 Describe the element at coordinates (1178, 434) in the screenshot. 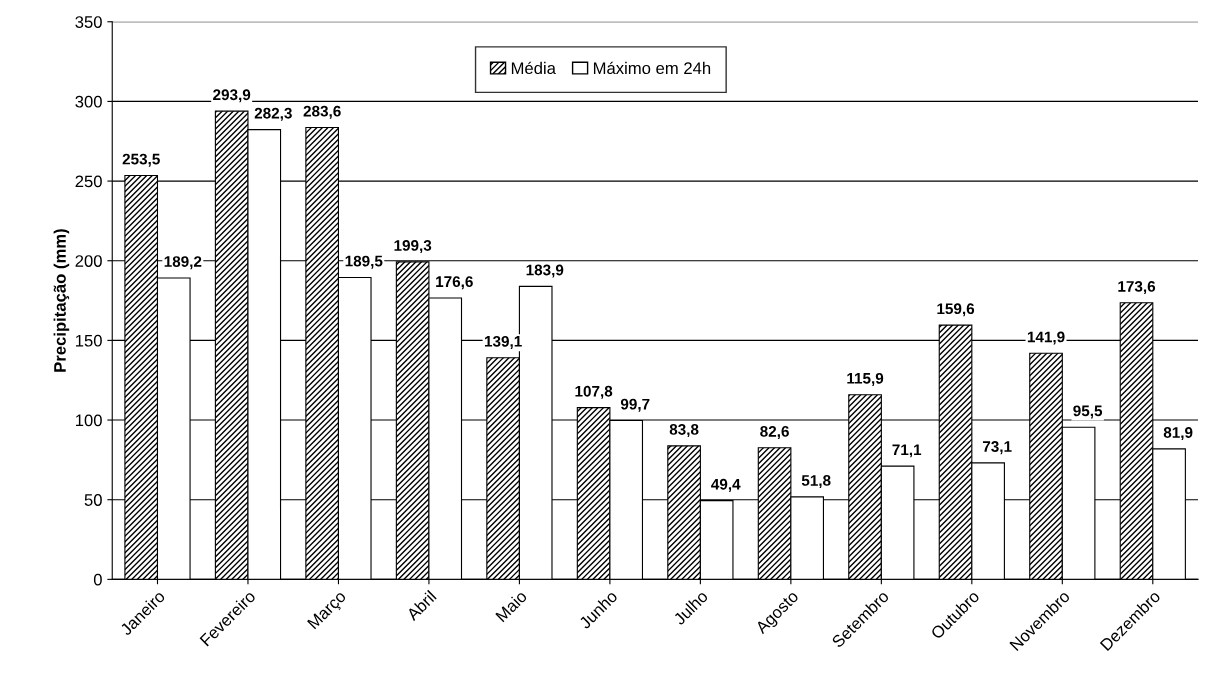

I see `data-label: 81,9` at that location.